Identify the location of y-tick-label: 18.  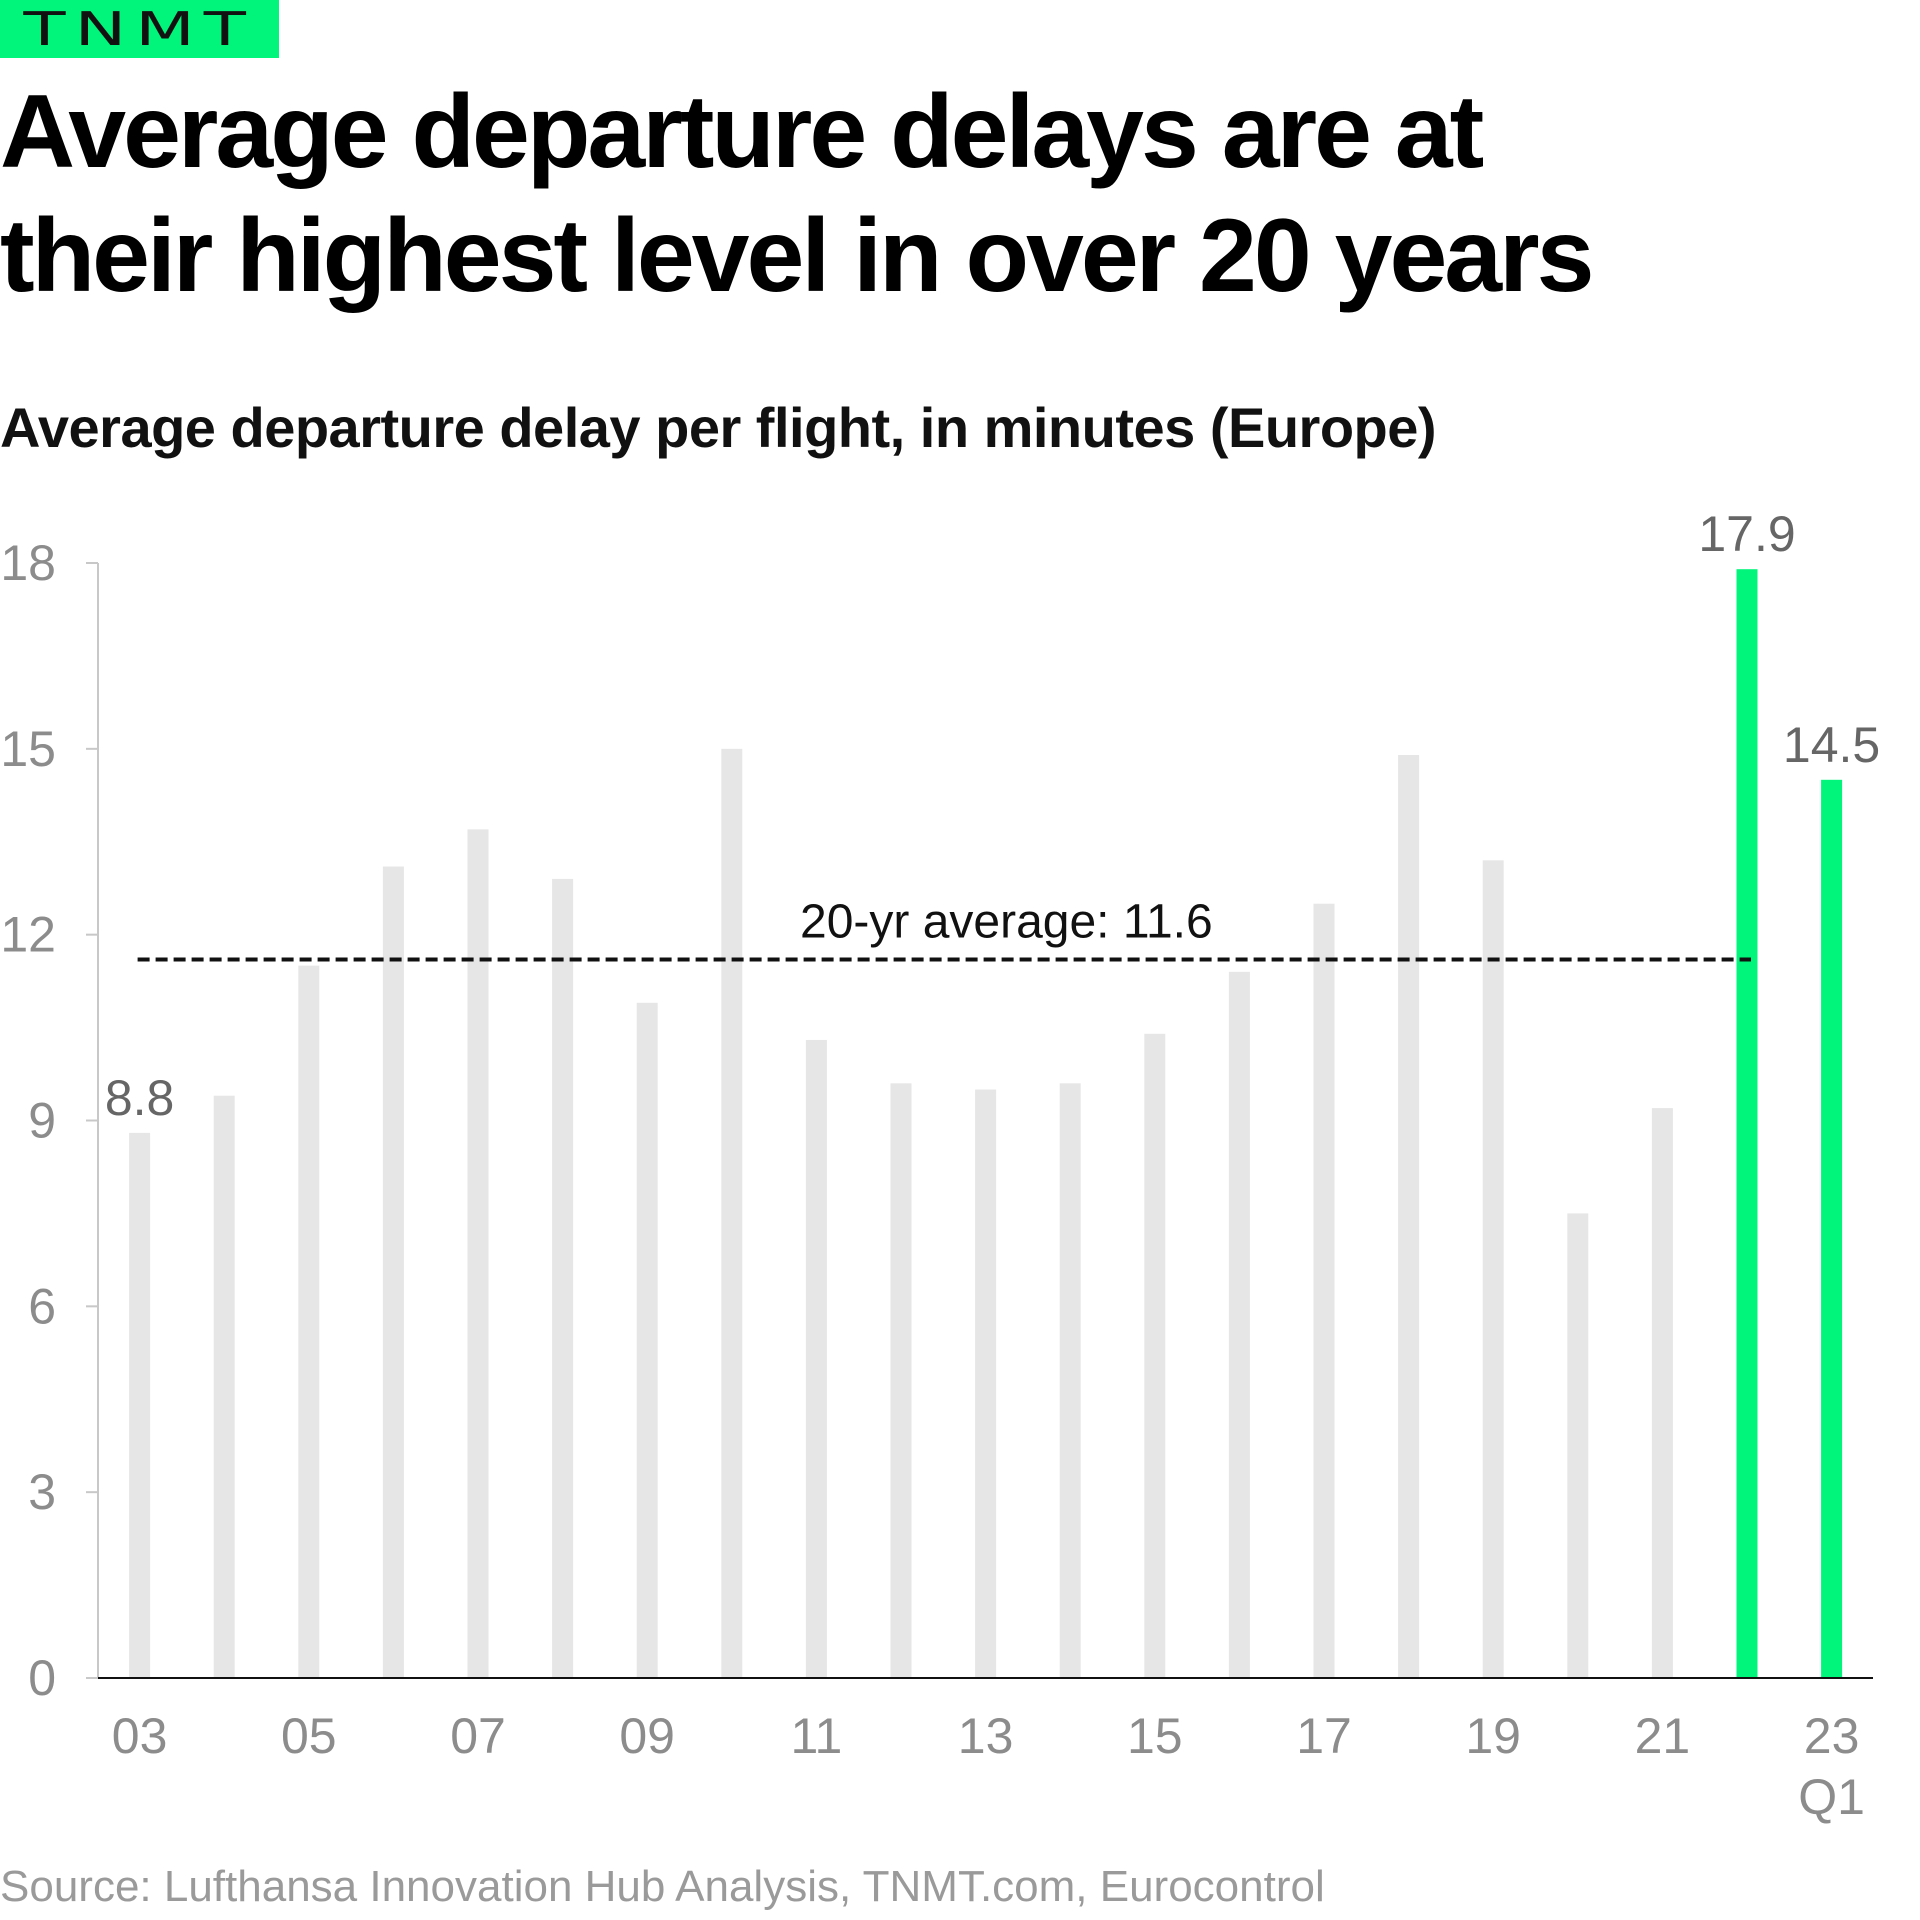
(28, 563).